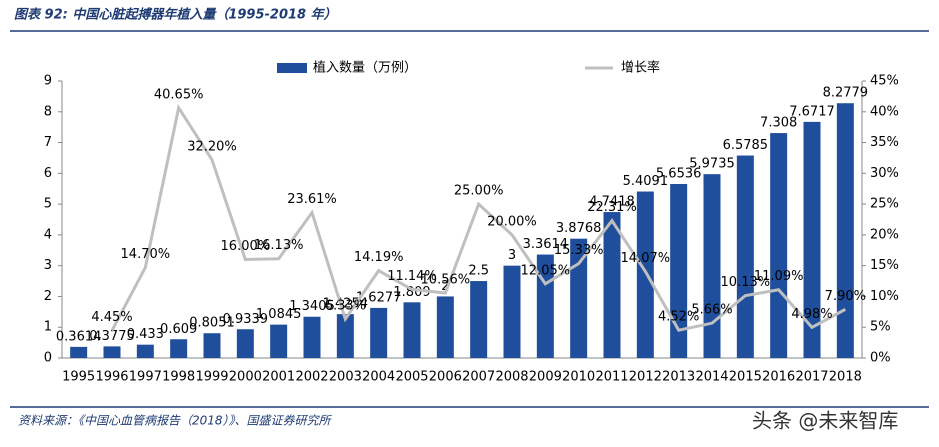  I want to click on line-value-label: 4.52%, so click(678, 317).